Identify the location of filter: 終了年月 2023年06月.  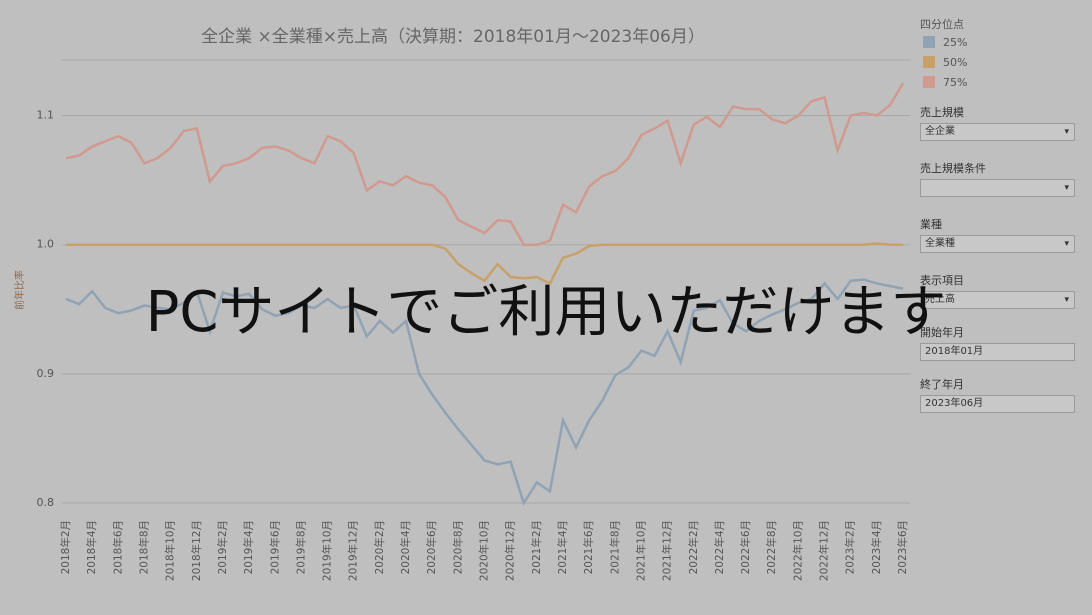
(997, 394).